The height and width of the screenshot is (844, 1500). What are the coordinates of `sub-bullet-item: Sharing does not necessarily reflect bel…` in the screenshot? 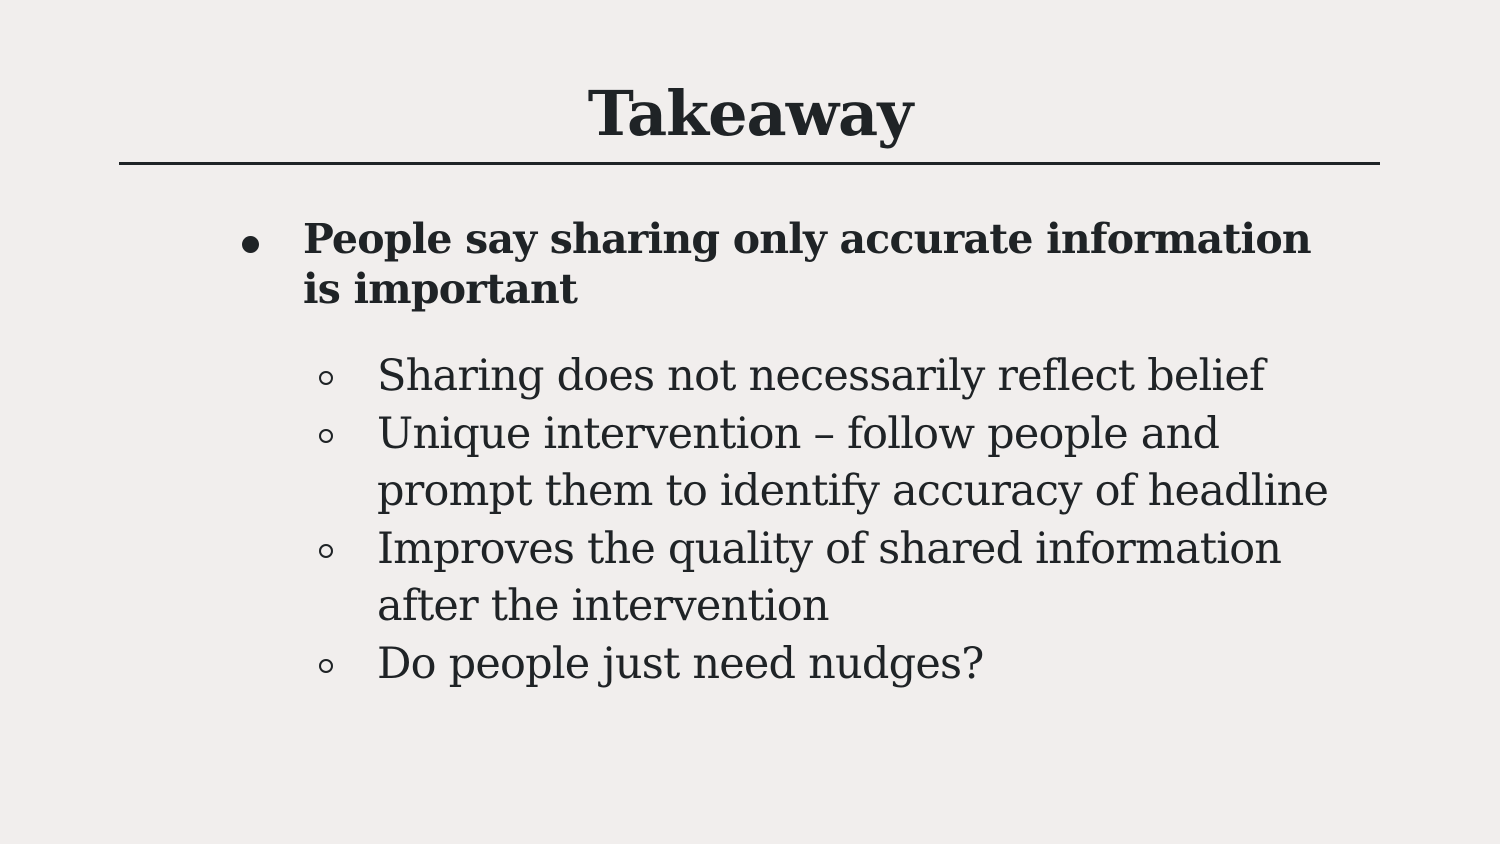 It's located at (826, 377).